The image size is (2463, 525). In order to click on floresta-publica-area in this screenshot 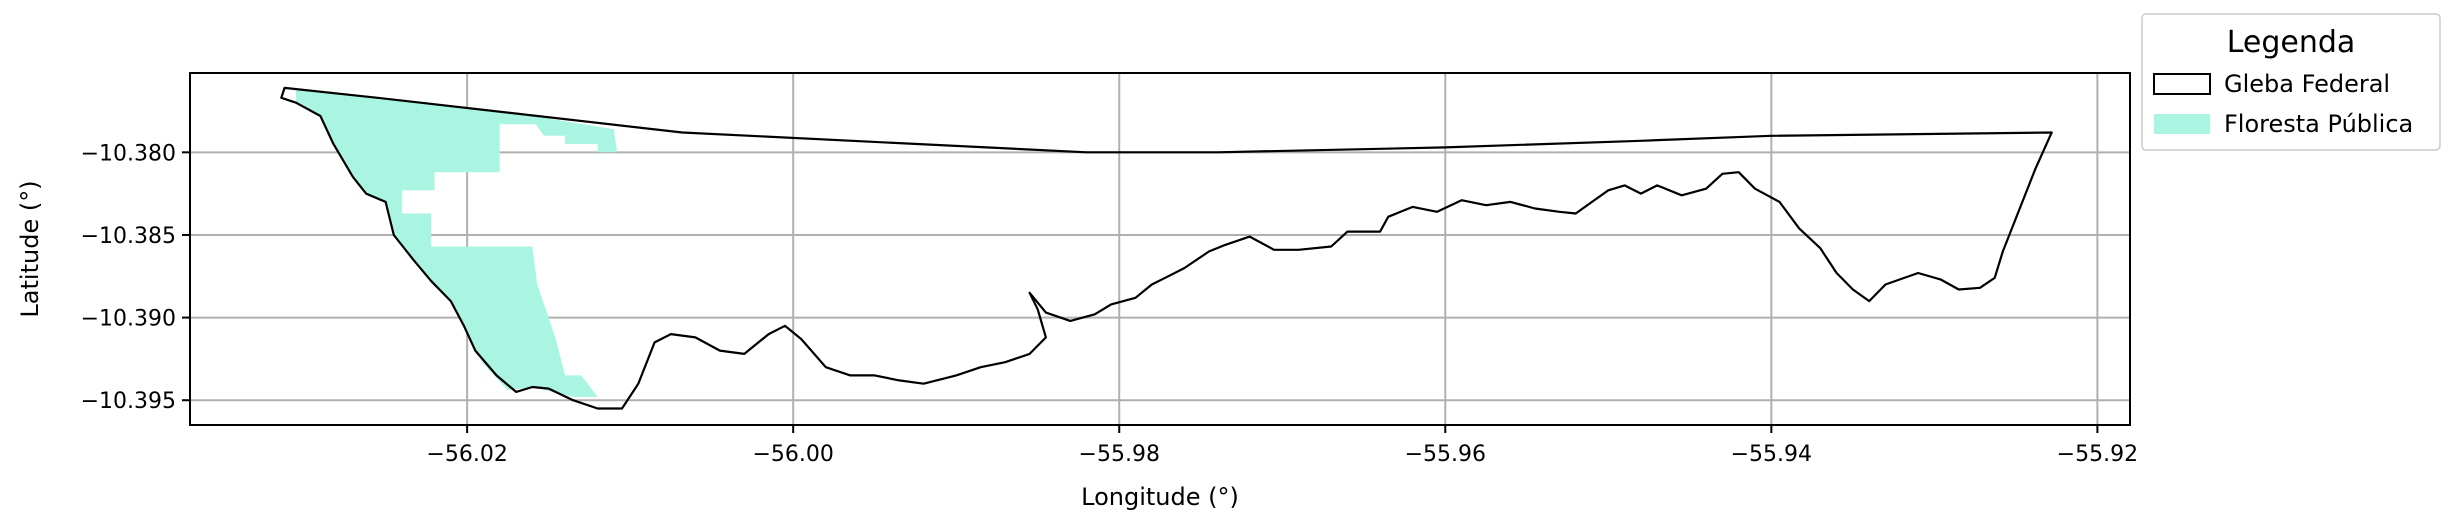, I will do `click(457, 243)`.